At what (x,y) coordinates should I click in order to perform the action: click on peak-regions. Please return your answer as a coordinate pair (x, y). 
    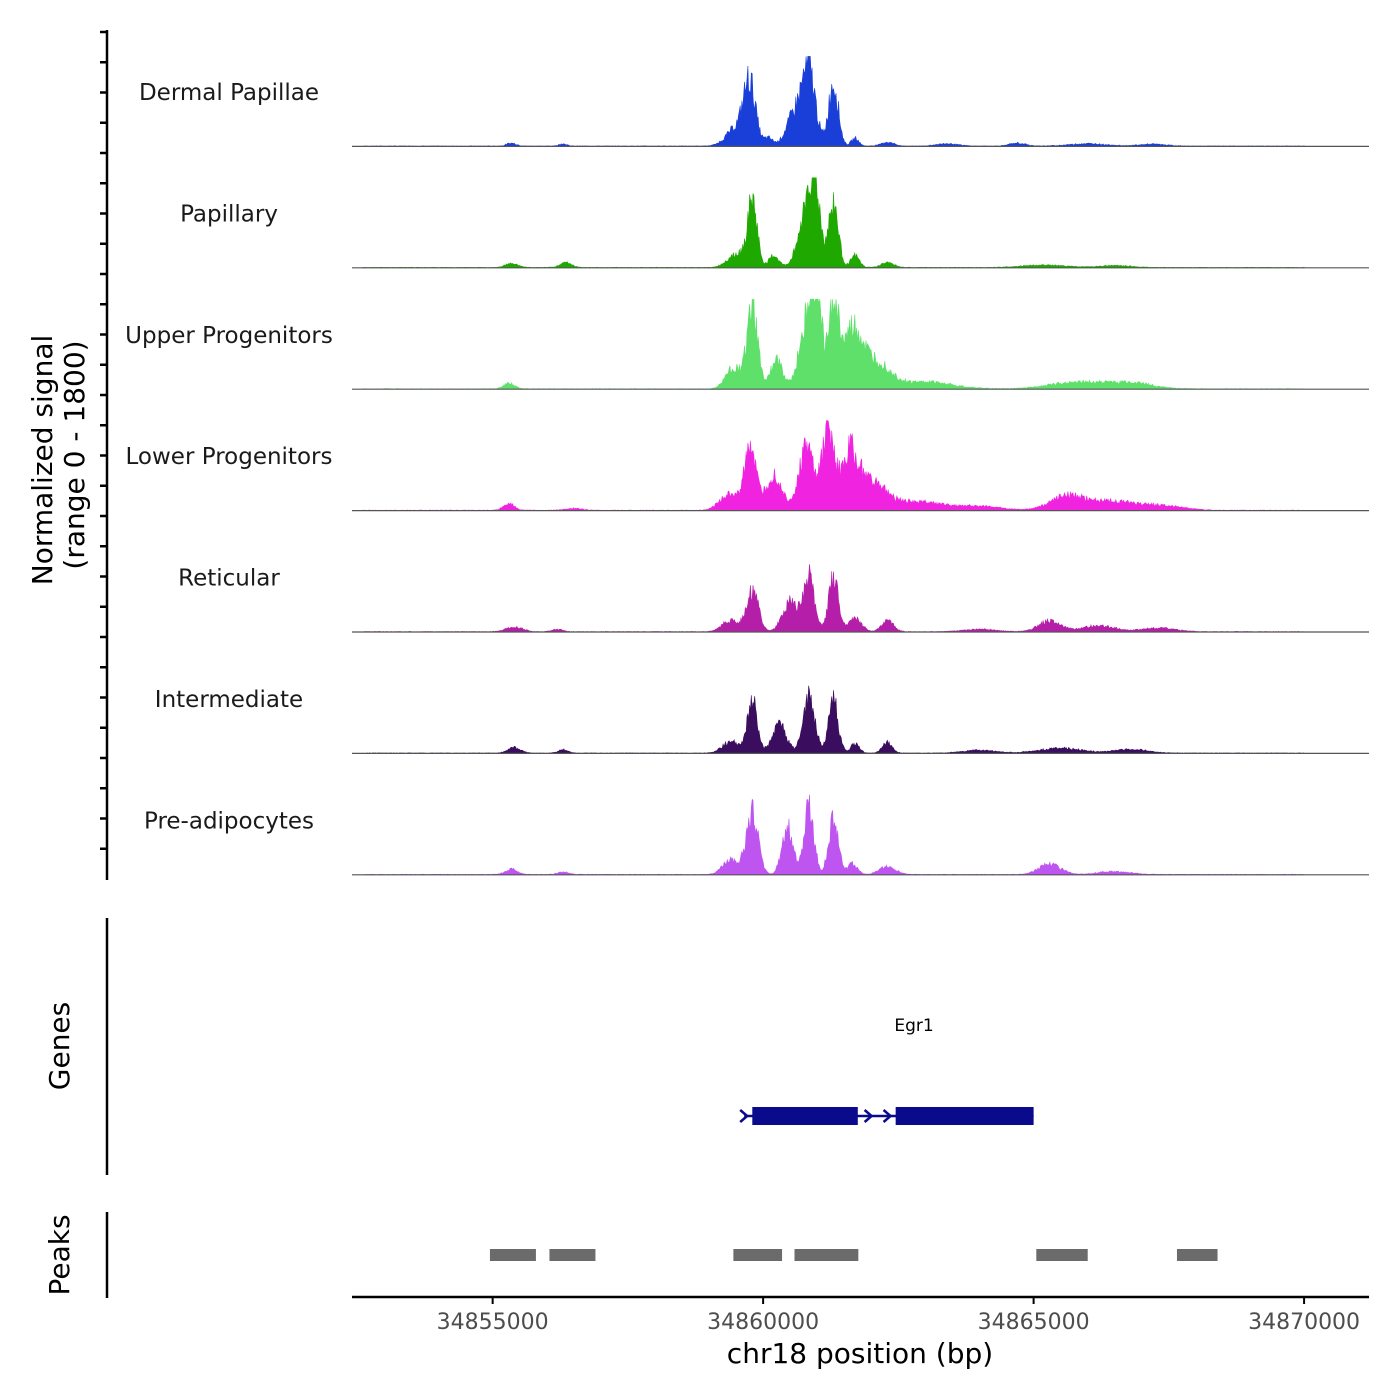
    Looking at the image, I should click on (853, 1255).